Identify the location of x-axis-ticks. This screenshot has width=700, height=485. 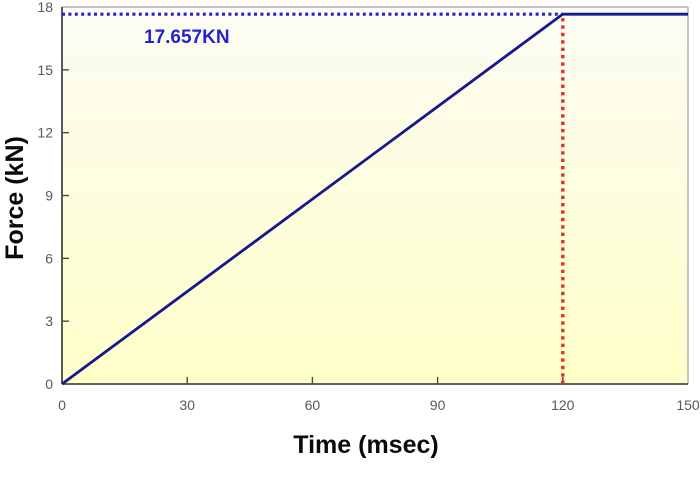
(375, 380).